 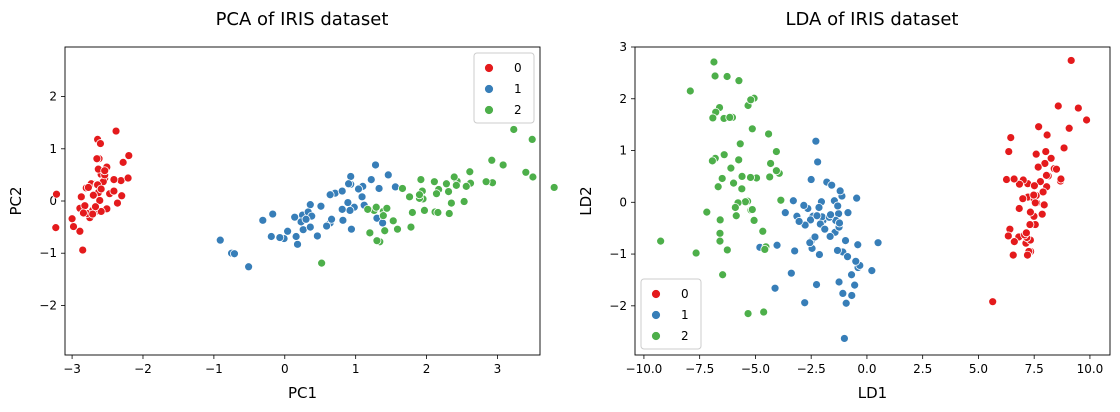 I want to click on y-tick-label: −2, so click(x=48, y=305).